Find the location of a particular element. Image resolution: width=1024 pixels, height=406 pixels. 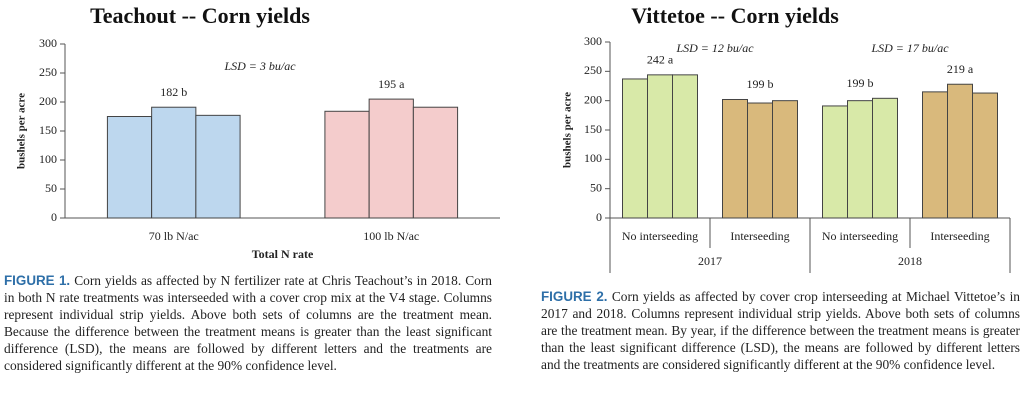

mean-label: 195 a is located at coordinates (391, 84).